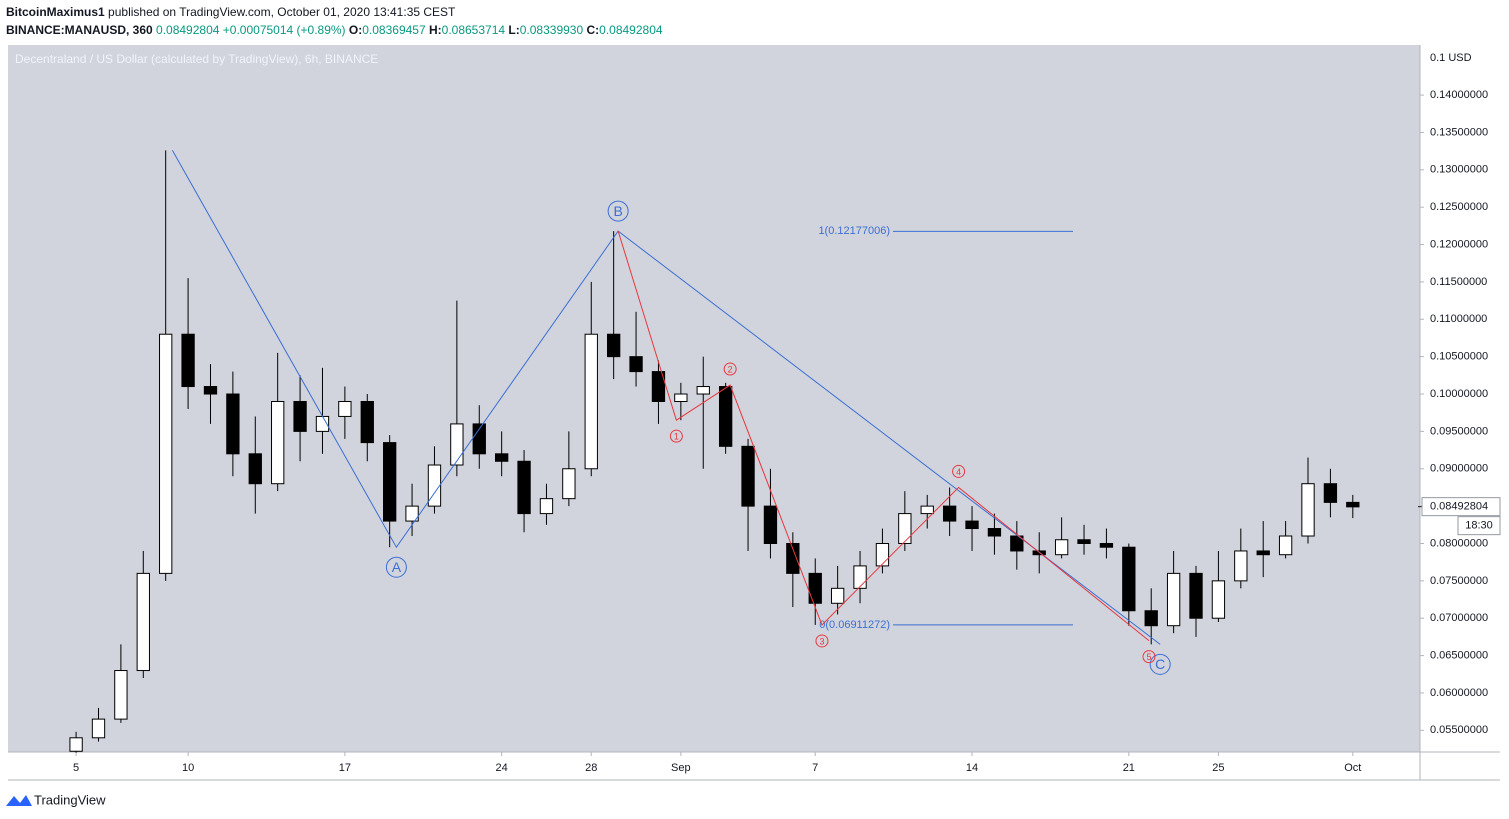  Describe the element at coordinates (1459, 693) in the screenshot. I see `y-tick-label: 0.06000000` at that location.